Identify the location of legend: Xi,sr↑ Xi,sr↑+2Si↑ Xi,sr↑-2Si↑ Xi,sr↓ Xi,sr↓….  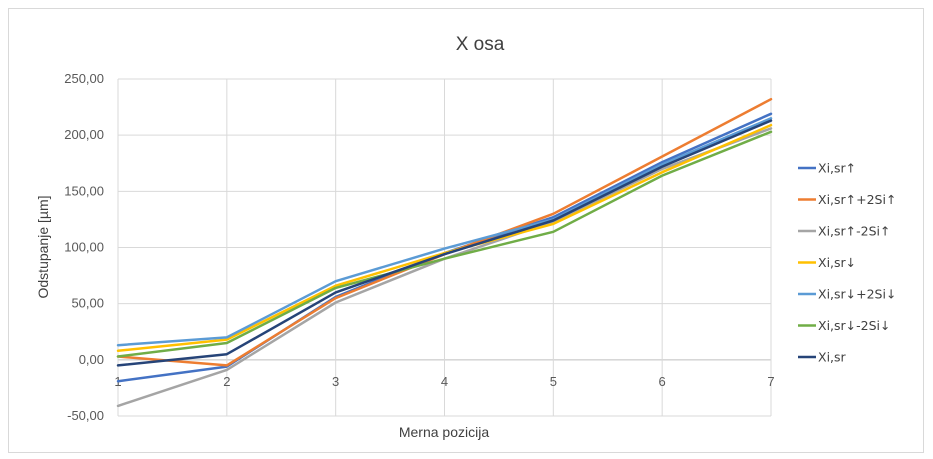
(847, 263).